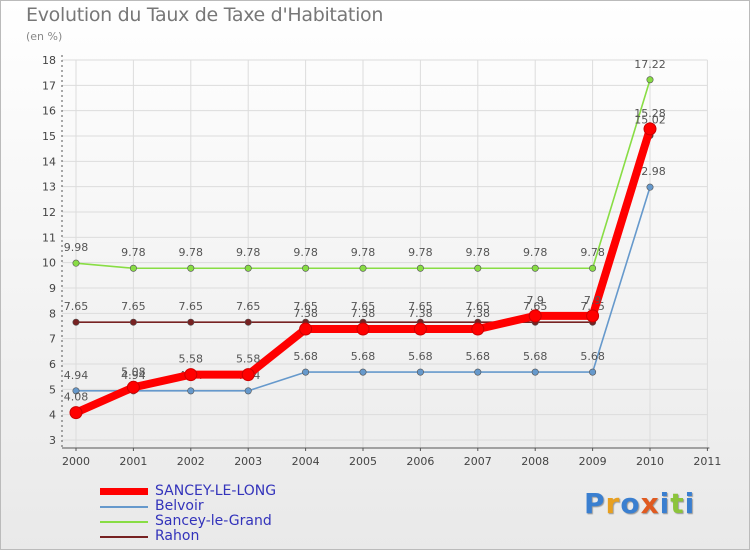  Describe the element at coordinates (52, 339) in the screenshot. I see `y-tick-label: 7` at that location.